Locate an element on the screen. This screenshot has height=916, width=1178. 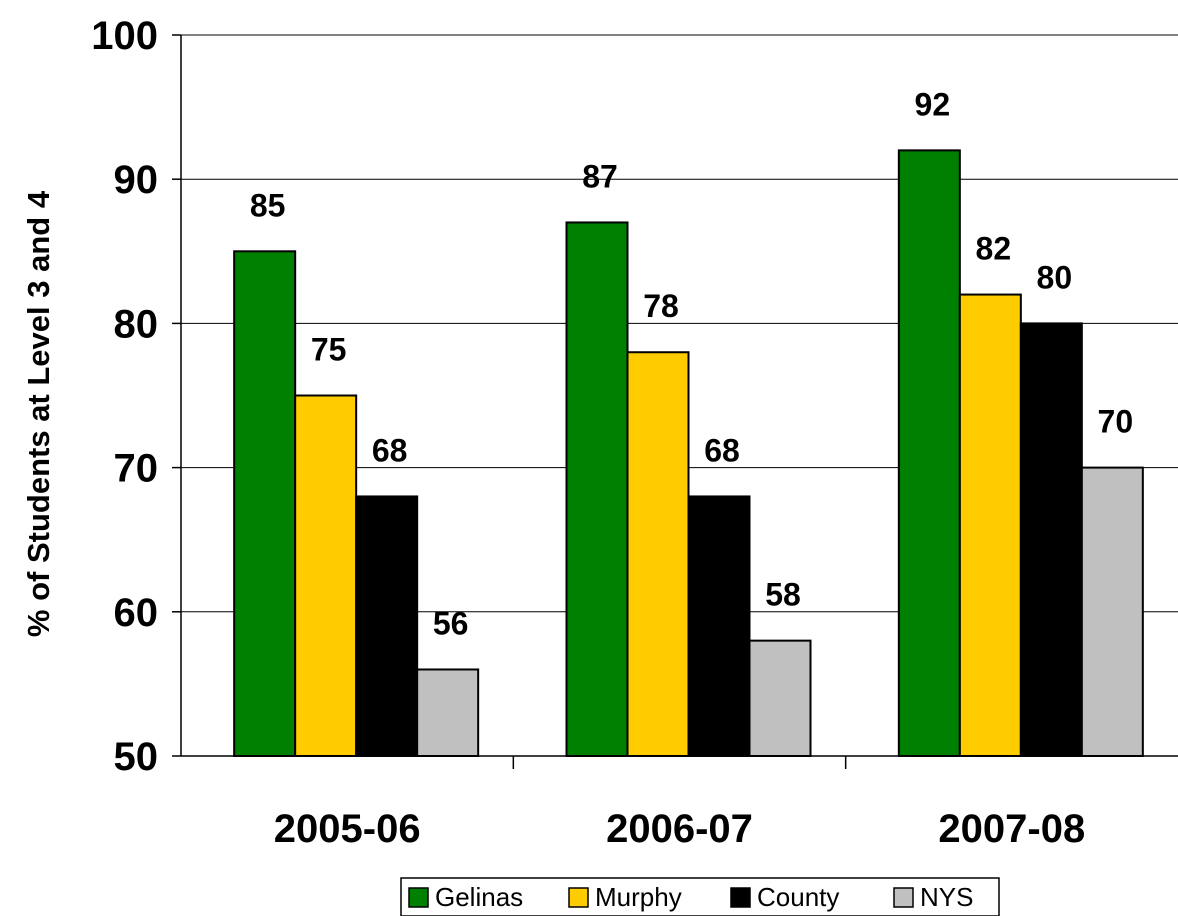
x-category-label: 2006-07 is located at coordinates (679, 829).